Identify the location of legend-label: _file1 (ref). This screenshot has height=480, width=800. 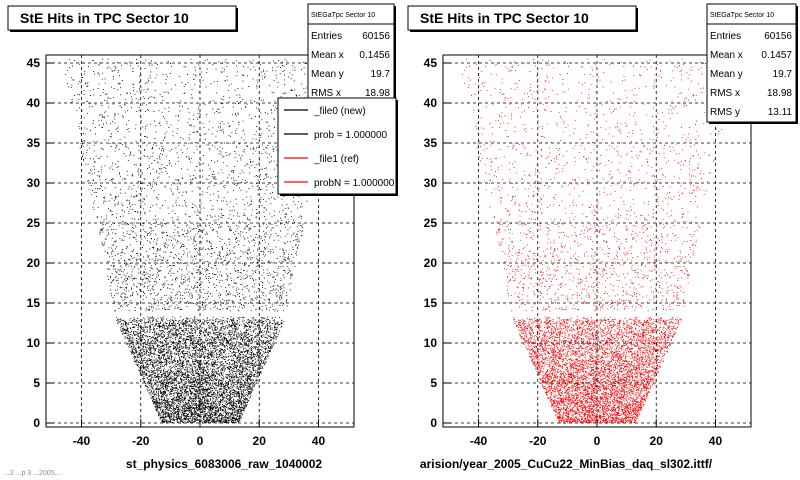
(336, 159).